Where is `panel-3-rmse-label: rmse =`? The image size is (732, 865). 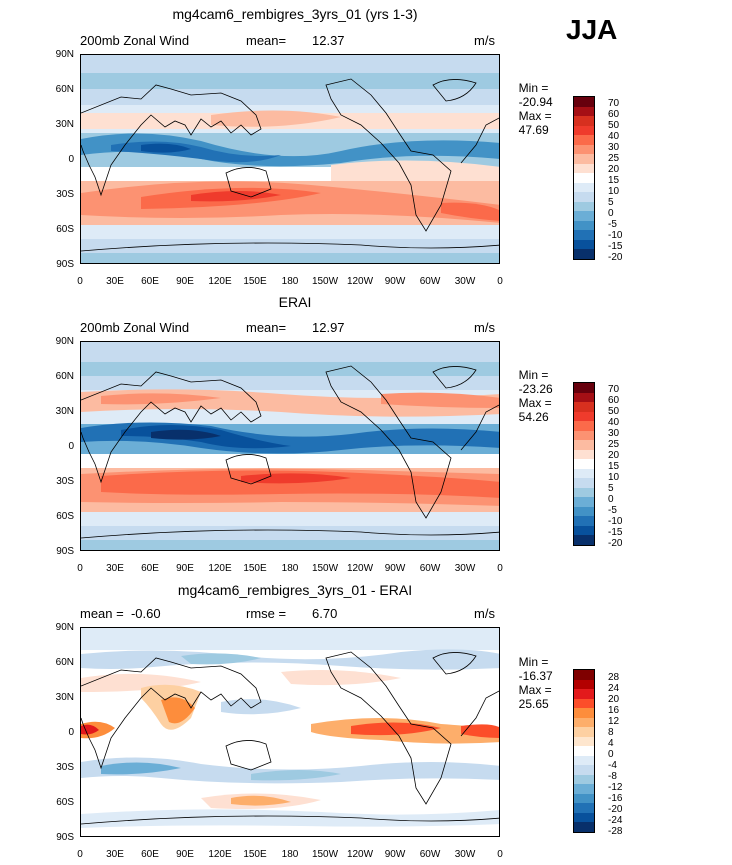
panel-3-rmse-label: rmse = is located at coordinates (266, 613).